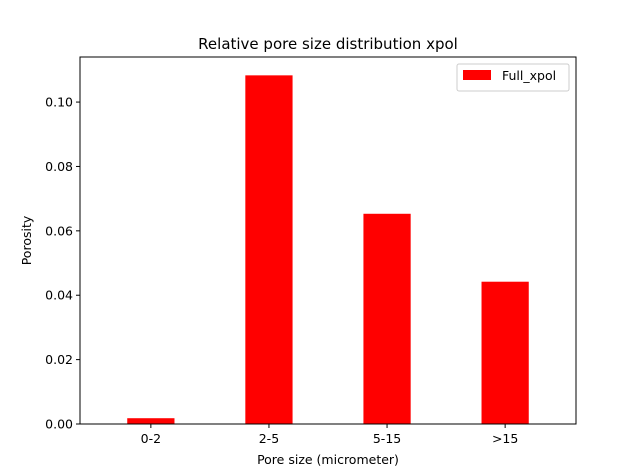  What do you see at coordinates (62, 263) in the screenshot?
I see `y-axis-ticks: 0.00 0.02 0.04 0.06 0.08 0.10` at bounding box center [62, 263].